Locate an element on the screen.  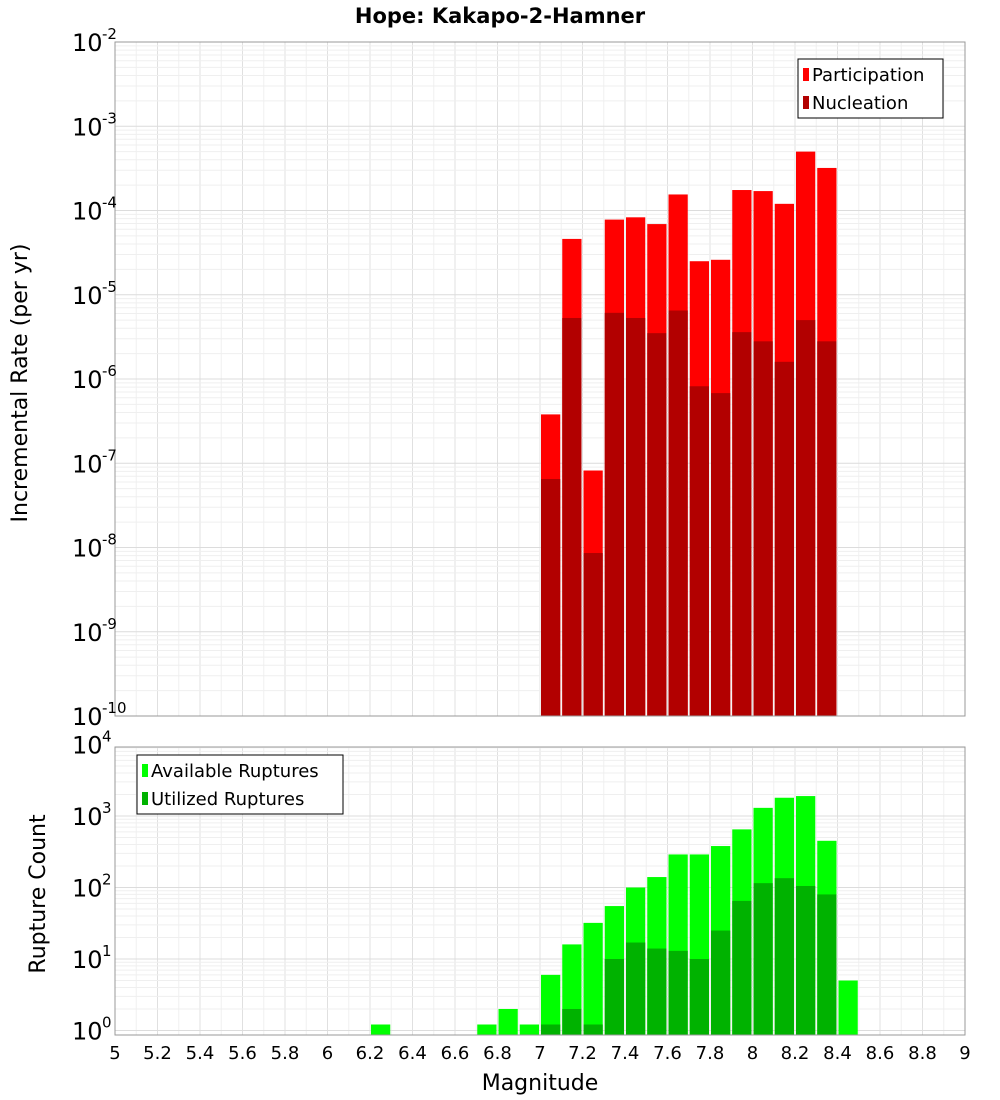
y-tick-exponent: 0 is located at coordinates (107, 1023).